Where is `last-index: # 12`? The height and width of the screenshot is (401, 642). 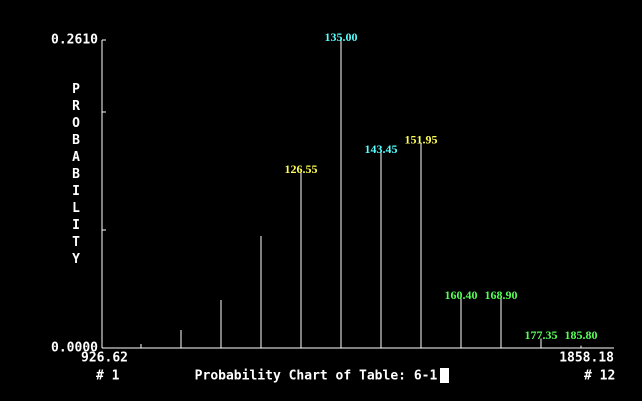 last-index: # 12 is located at coordinates (599, 376).